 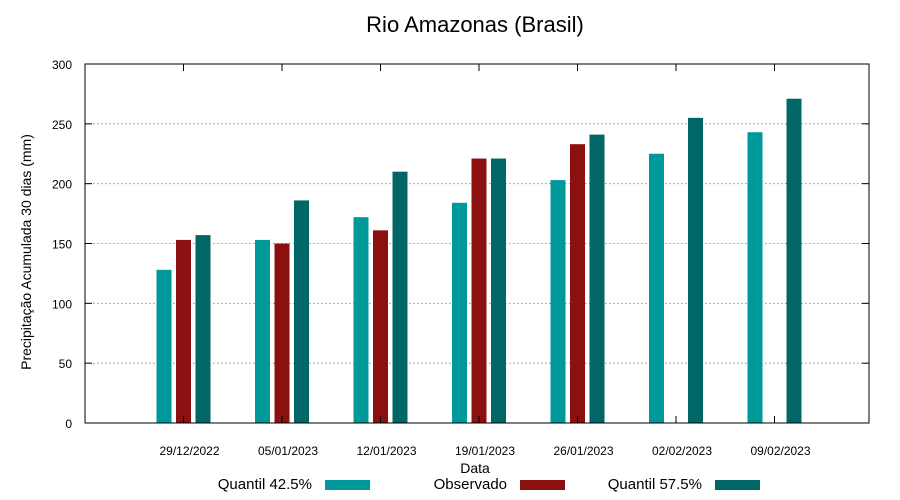 I want to click on x-tick-label: 05/01/2023, so click(x=288, y=451).